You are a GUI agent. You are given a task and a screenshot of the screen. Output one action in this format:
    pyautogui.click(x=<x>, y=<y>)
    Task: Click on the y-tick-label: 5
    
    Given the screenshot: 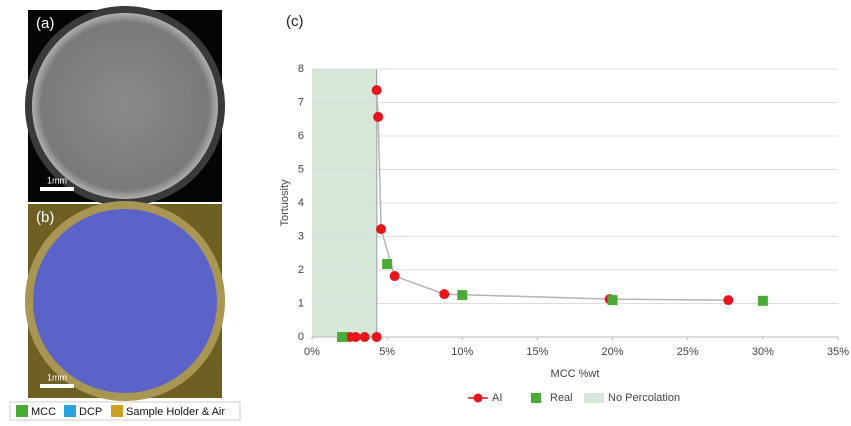 What is the action you would take?
    pyautogui.click(x=301, y=169)
    